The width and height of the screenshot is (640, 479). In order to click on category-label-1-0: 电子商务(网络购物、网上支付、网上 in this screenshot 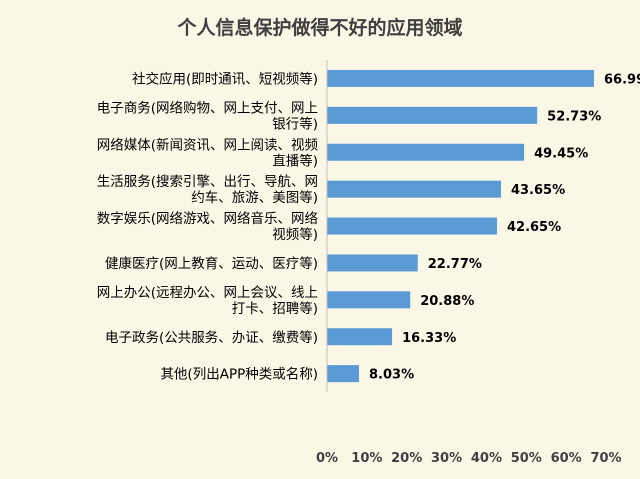, I will do `click(207, 108)`.